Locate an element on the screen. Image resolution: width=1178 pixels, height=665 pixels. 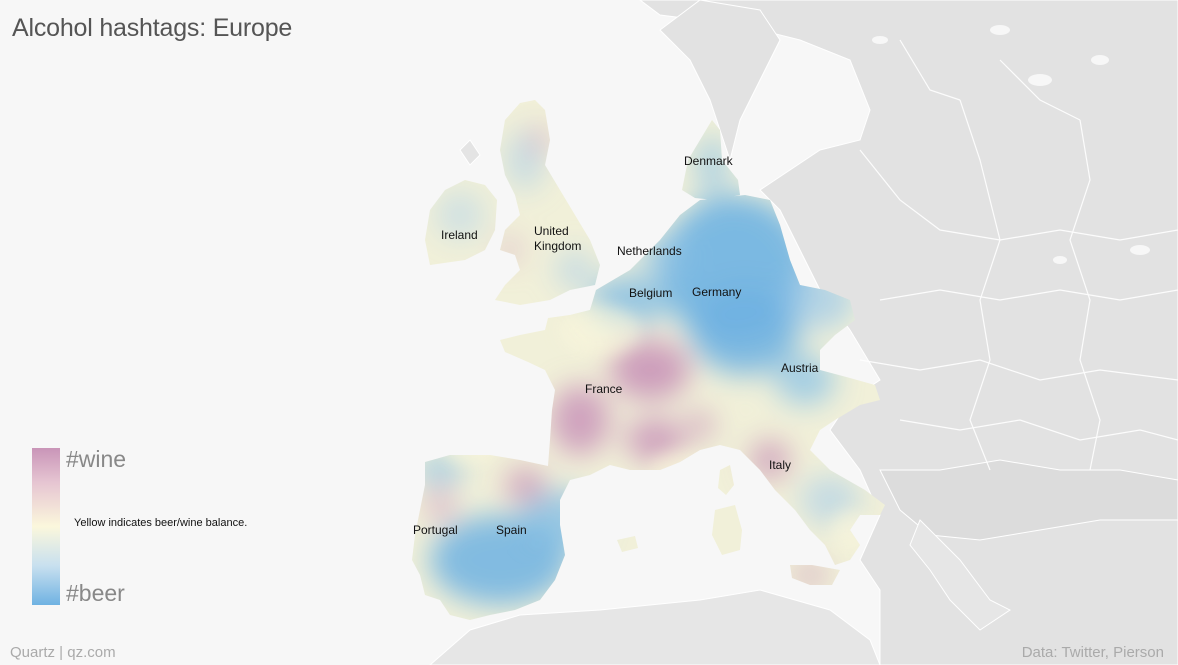
label-belgium: Belgium is located at coordinates (650, 293).